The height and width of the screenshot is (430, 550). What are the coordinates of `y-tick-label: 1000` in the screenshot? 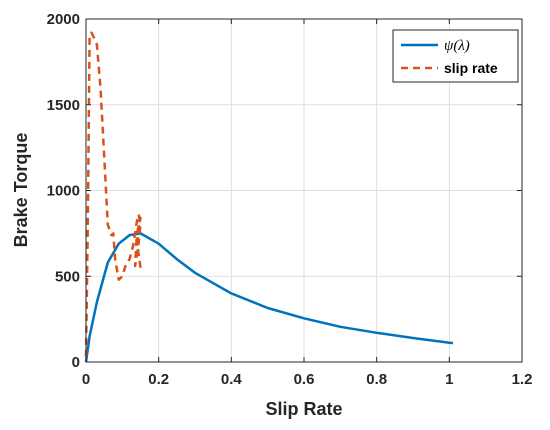 It's located at (63, 191).